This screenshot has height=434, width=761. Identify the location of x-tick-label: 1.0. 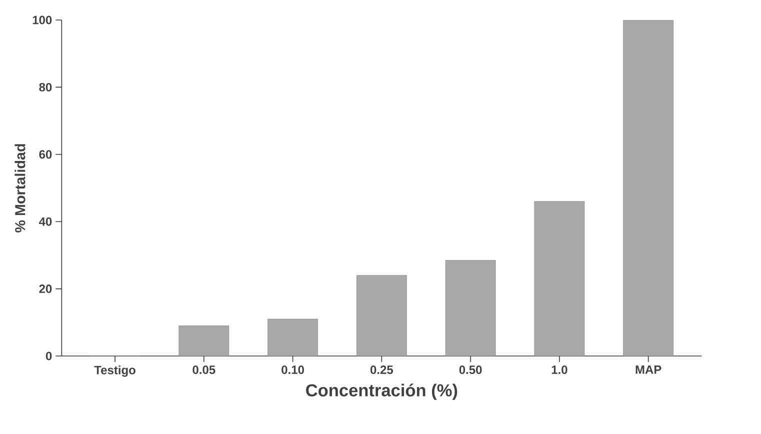
(560, 370).